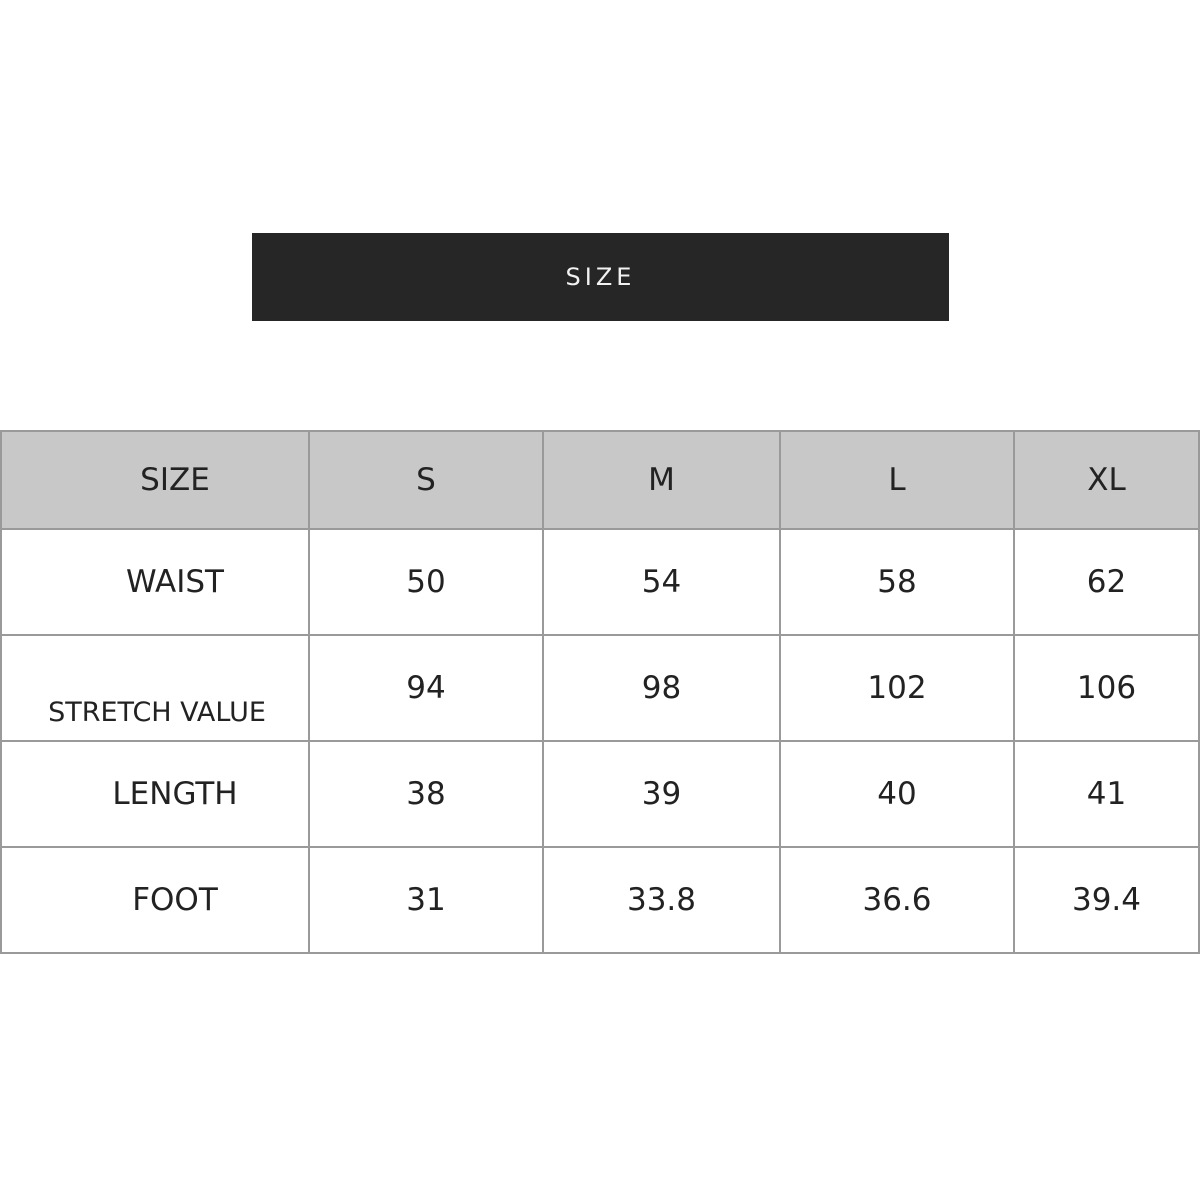 This screenshot has width=1200, height=1200. Describe the element at coordinates (661, 480) in the screenshot. I see `header-cell: M` at that location.